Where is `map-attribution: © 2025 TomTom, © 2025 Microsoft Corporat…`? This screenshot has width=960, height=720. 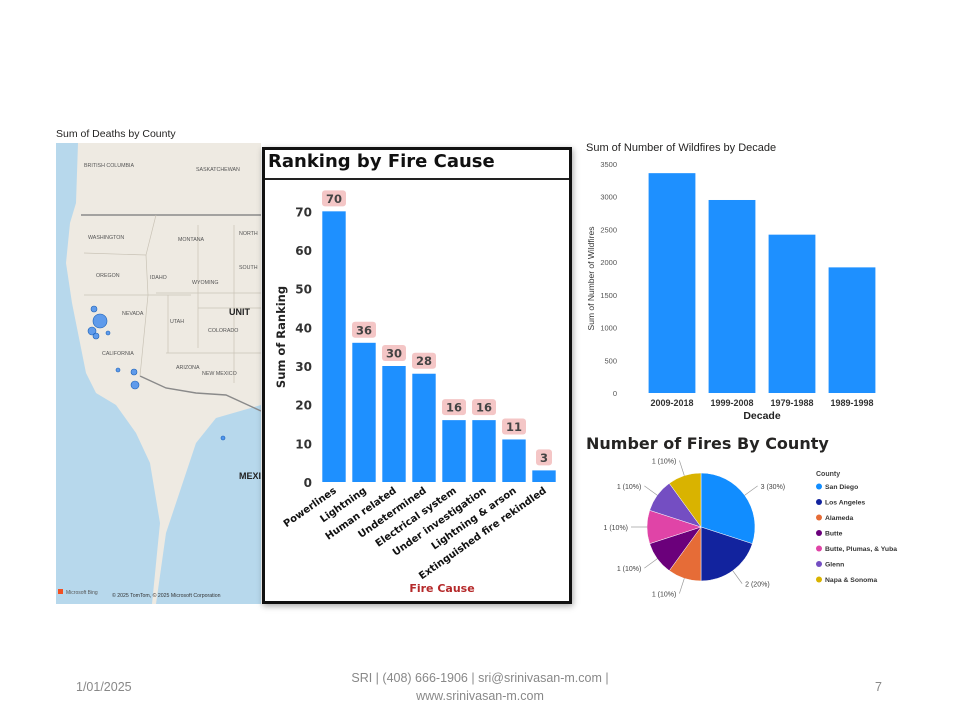
map-attribution: © 2025 TomTom, © 2025 Microsoft Corporat… is located at coordinates (166, 595).